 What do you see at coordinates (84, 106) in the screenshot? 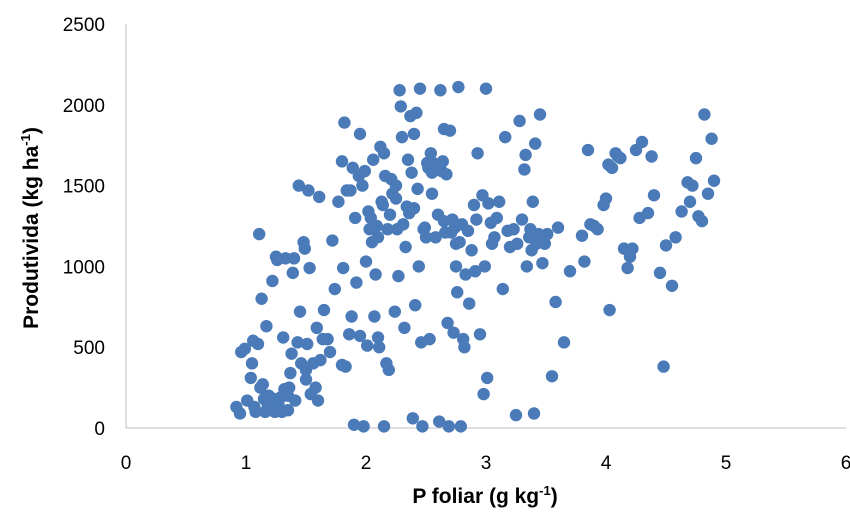
I see `y-tick-label: 2000` at bounding box center [84, 106].